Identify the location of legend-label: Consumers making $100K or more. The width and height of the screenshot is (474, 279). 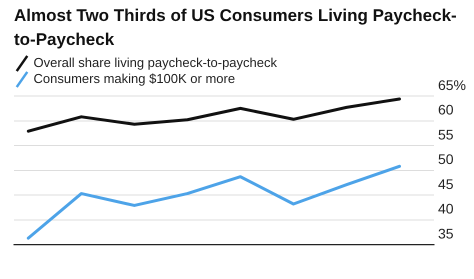
(135, 78).